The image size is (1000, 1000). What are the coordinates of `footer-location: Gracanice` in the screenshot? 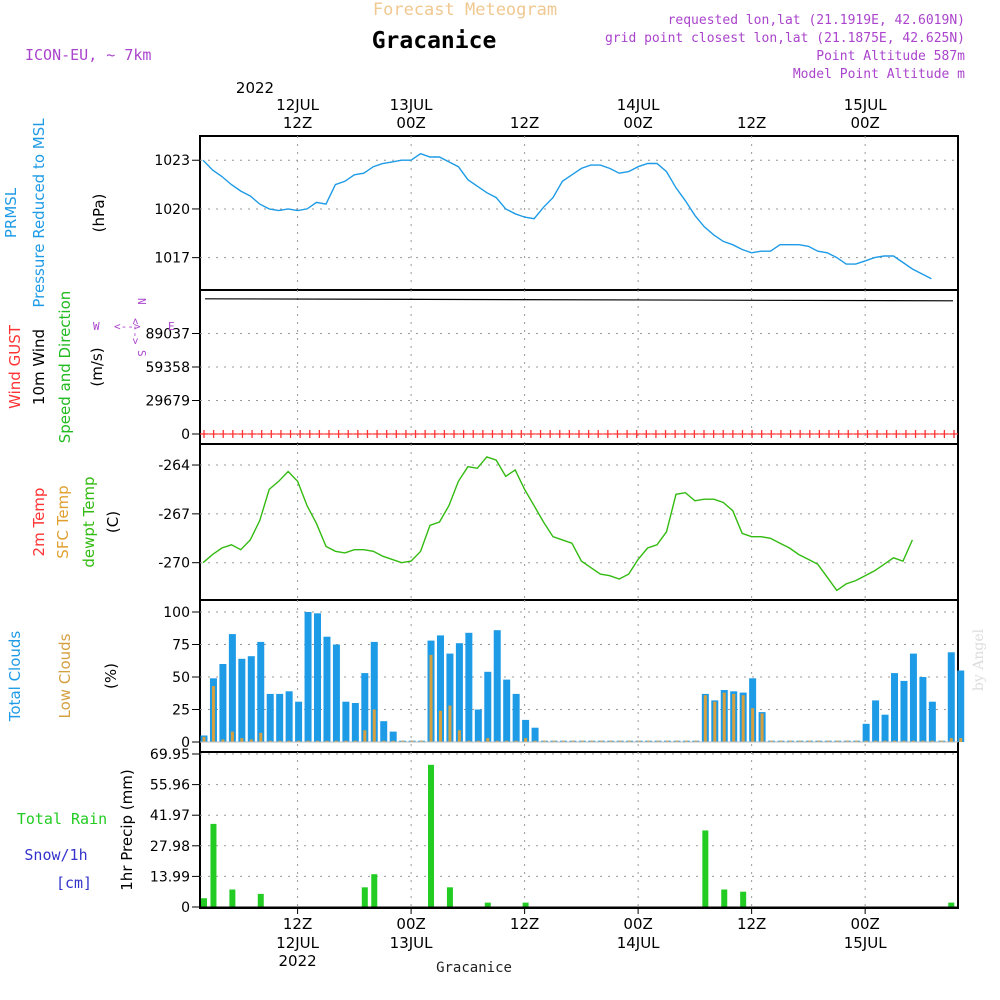 It's located at (474, 968).